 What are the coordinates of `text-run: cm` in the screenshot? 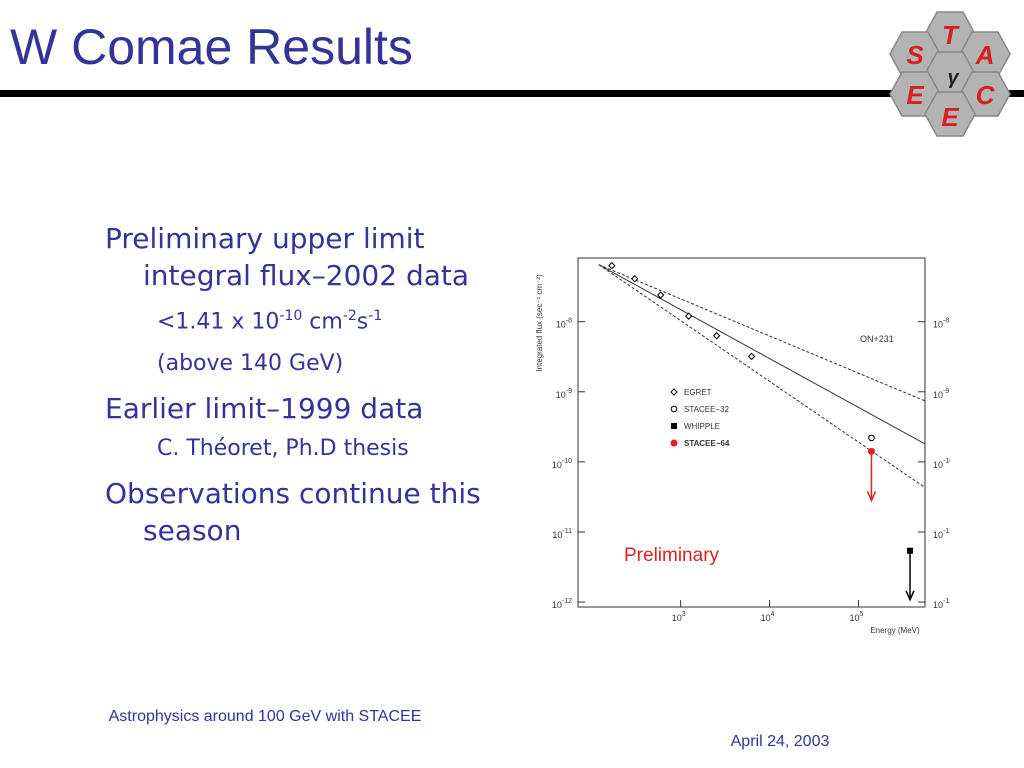 It's located at (322, 322).